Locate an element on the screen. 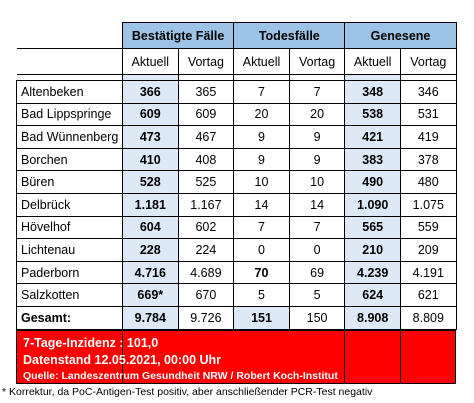 The height and width of the screenshot is (403, 474). recovered-previous: 531 is located at coordinates (428, 114).